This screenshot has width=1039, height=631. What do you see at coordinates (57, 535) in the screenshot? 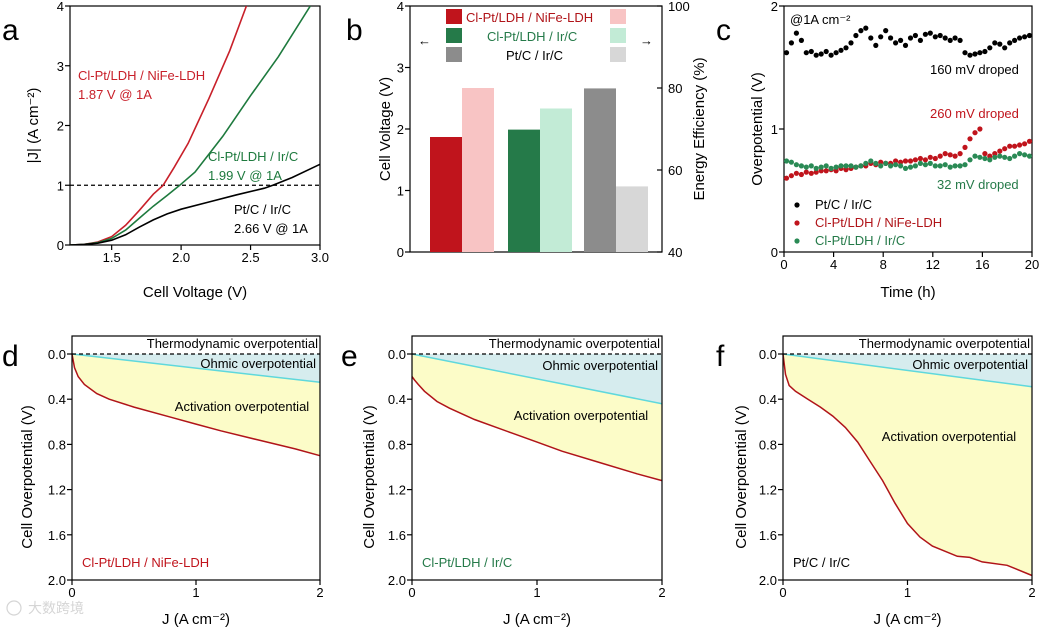
I see `d-y-tick-label: 1.6` at bounding box center [57, 535].